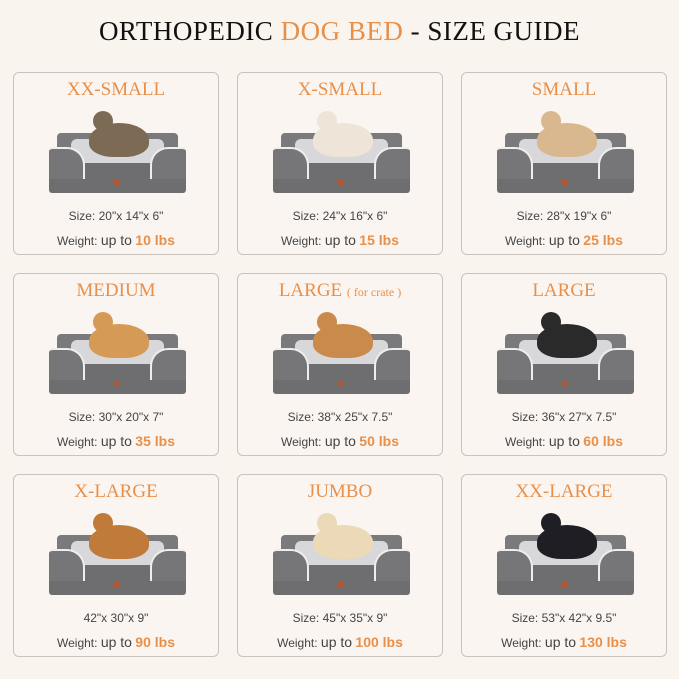 The width and height of the screenshot is (679, 679). Describe the element at coordinates (116, 417) in the screenshot. I see `size-dimensions: Size: 30"x 20"x 7"` at that location.